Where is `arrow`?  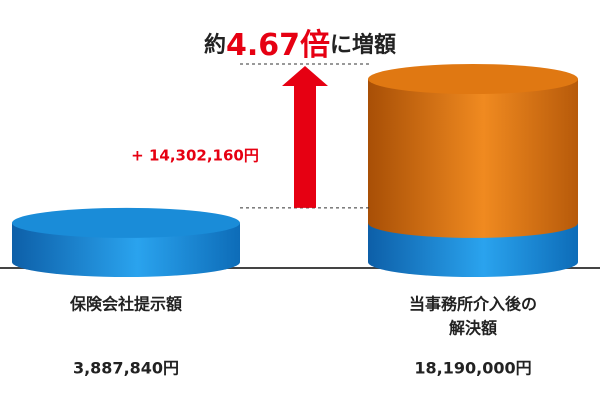
arrow is located at coordinates (305, 137).